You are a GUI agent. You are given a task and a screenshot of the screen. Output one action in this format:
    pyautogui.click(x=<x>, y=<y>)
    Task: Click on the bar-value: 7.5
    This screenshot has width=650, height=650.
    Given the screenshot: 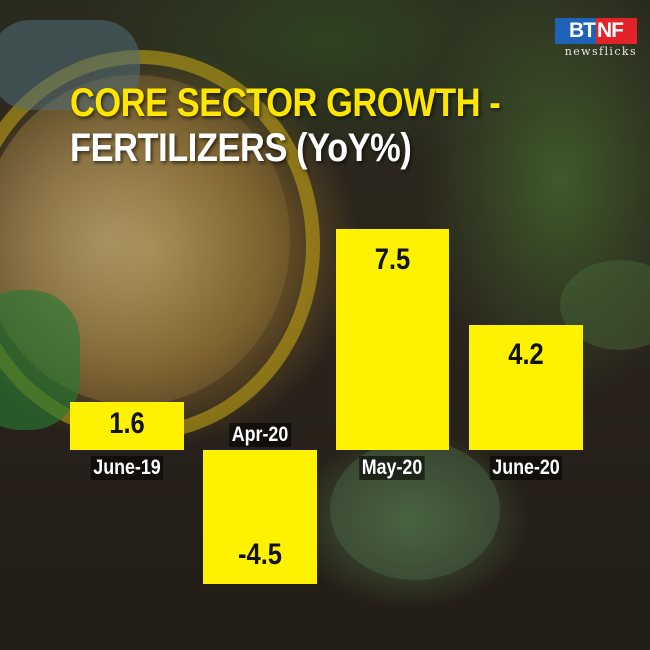 What is the action you would take?
    pyautogui.click(x=392, y=259)
    